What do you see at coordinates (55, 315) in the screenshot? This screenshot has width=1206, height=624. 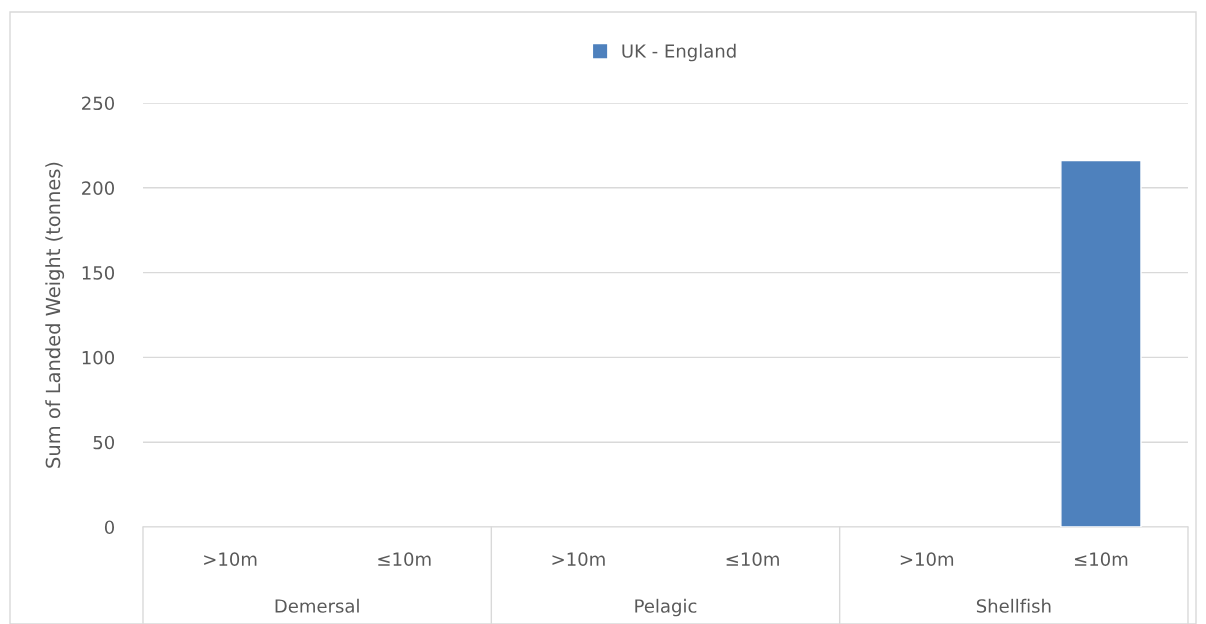 I see `y-axis-title: Sum of Landed Weight (tonnes)` at bounding box center [55, 315].